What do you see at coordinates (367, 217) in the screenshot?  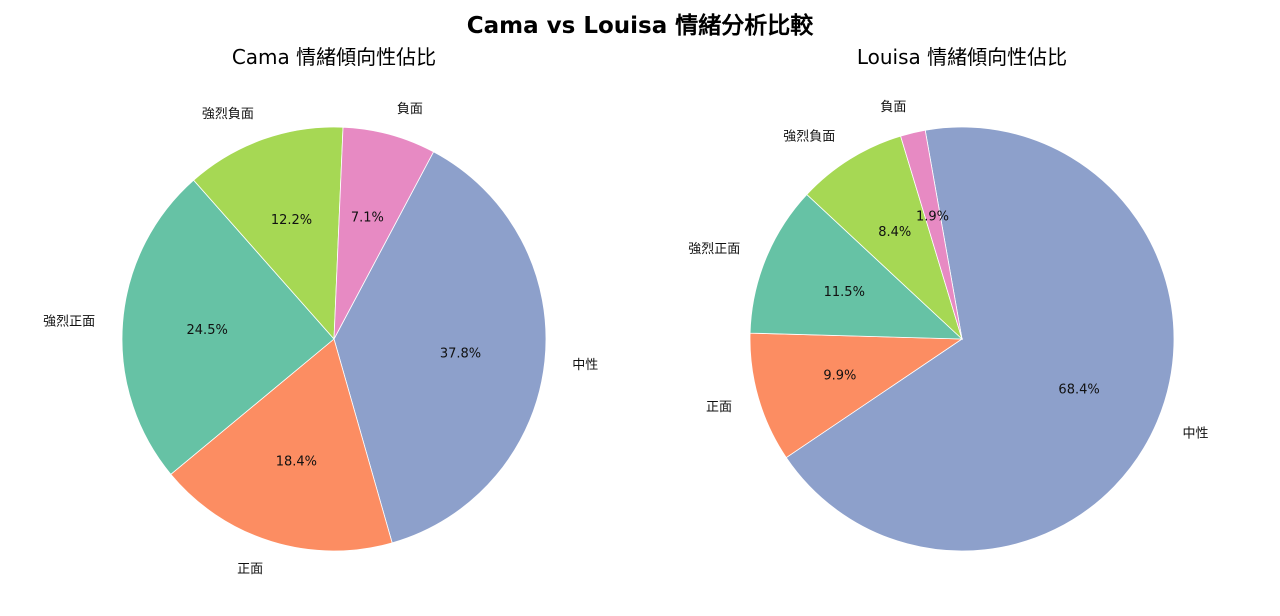 I see `slice-percentage: 7.1%` at bounding box center [367, 217].